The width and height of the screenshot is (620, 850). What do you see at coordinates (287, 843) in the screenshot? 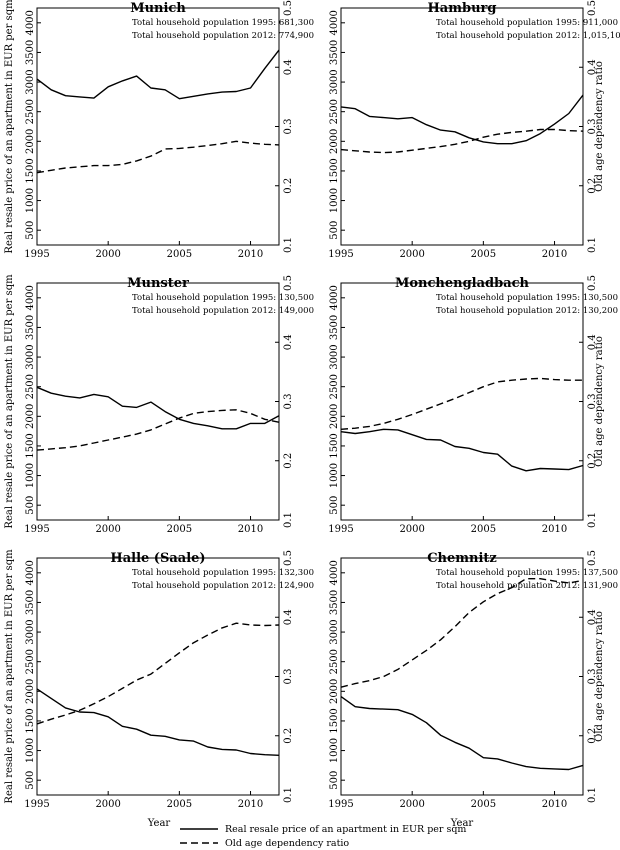
I see `legend-label-dependency: Old age dependency ratio` at bounding box center [287, 843].